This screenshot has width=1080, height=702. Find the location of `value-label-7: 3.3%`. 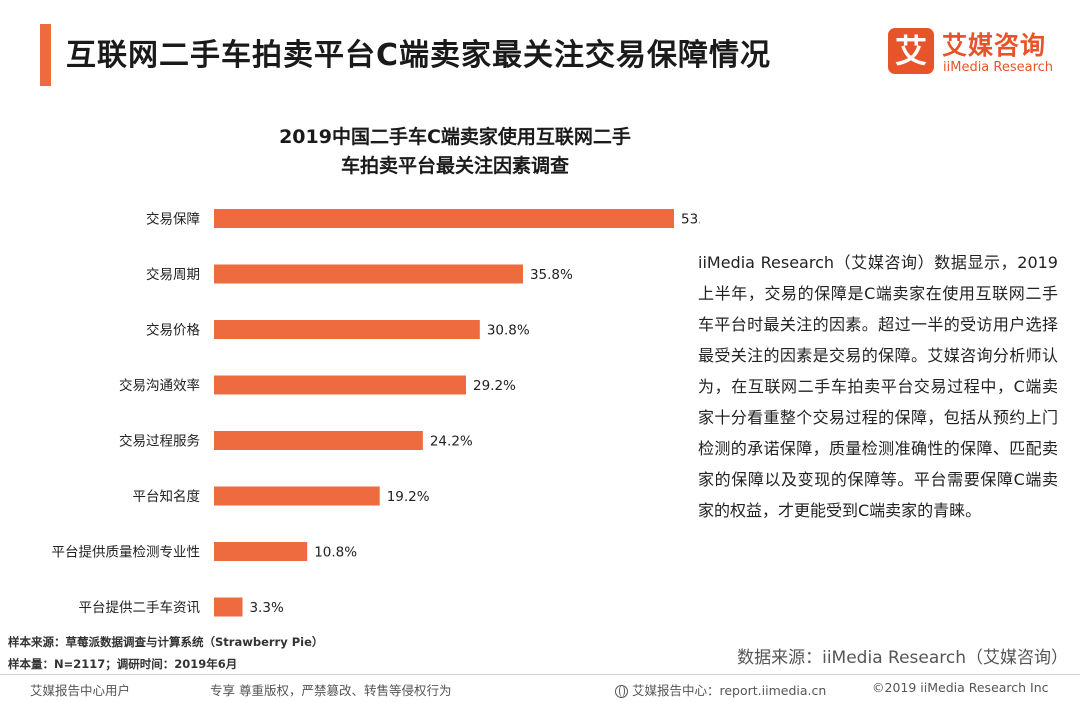

value-label-7: 3.3% is located at coordinates (266, 608).